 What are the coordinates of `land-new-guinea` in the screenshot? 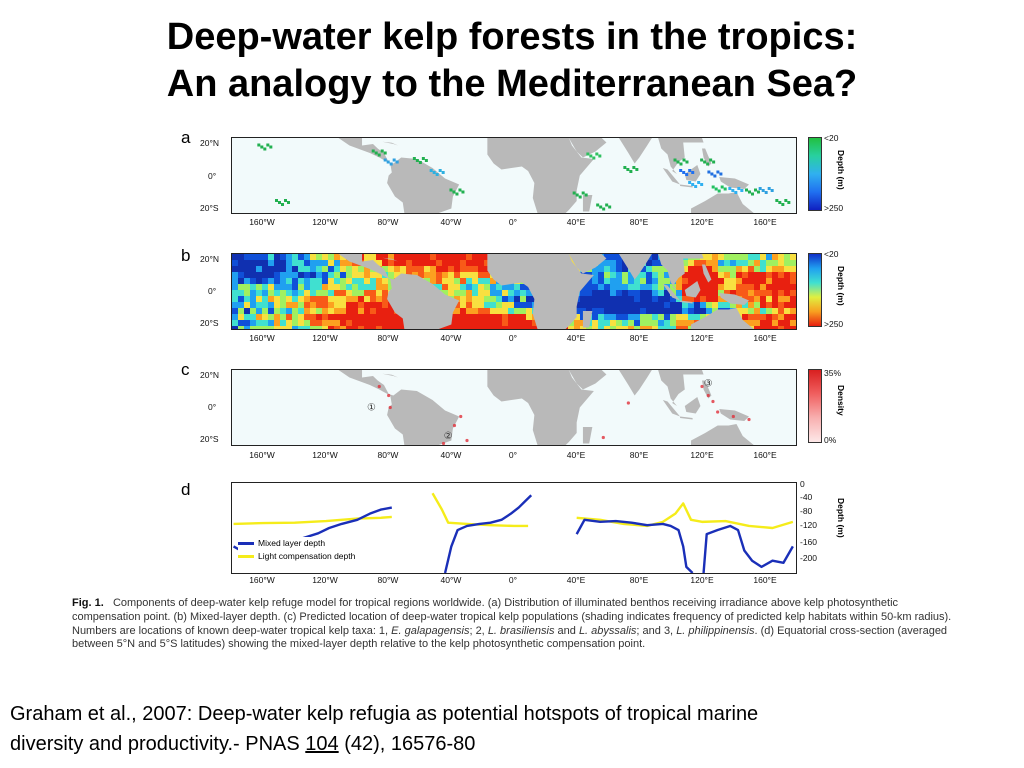 It's located at (734, 183).